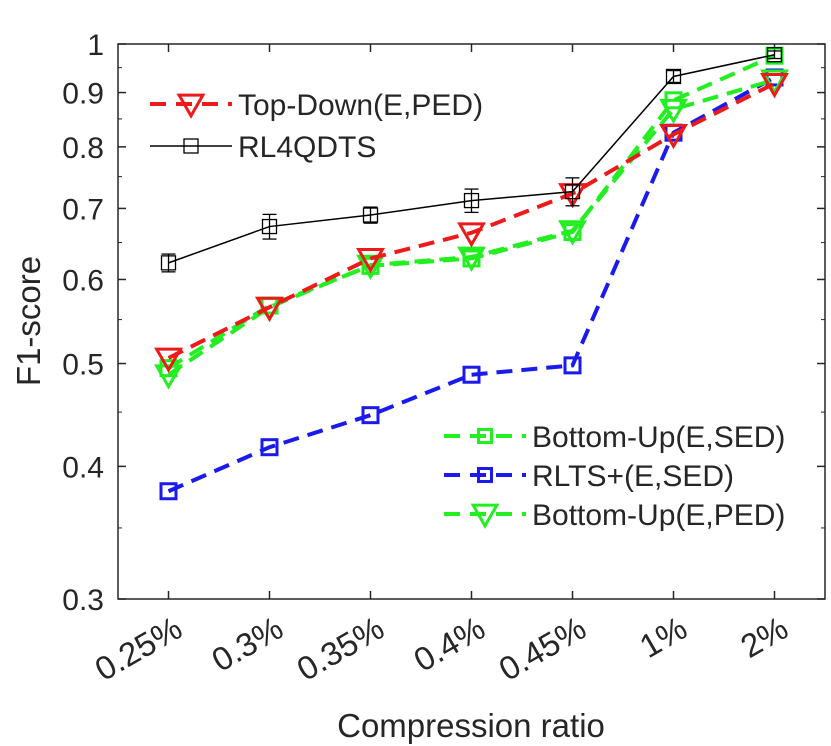 This screenshot has height=746, width=831. I want to click on y-axis-label: F1-score, so click(28, 321).